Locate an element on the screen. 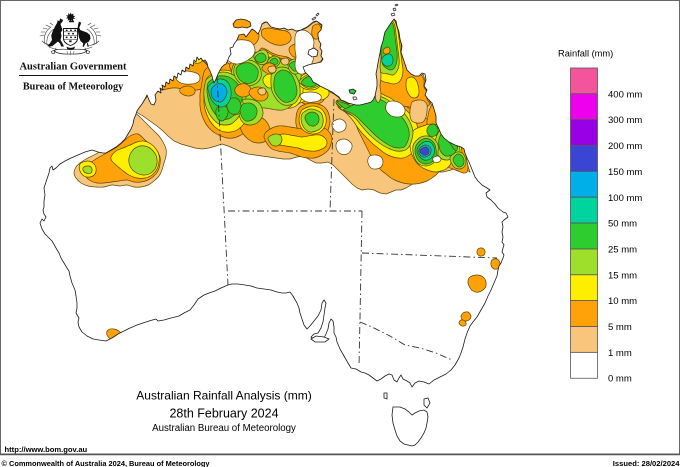 This screenshot has height=467, width=680. svg-text: 300 mm is located at coordinates (625, 120).